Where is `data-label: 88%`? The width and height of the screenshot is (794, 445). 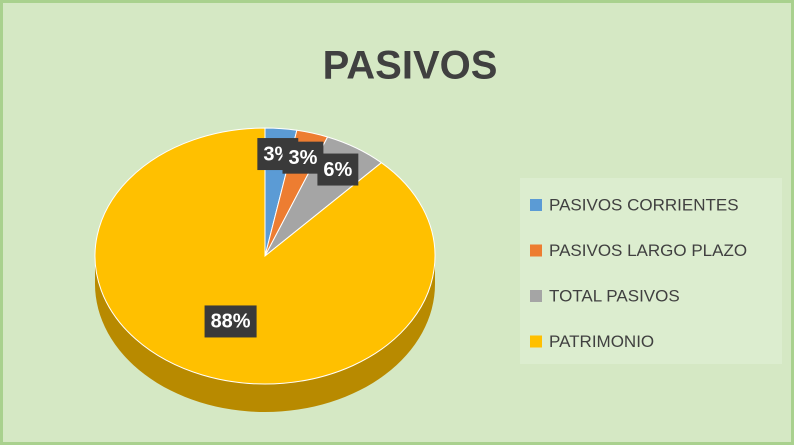
data-label: 88% is located at coordinates (230, 321).